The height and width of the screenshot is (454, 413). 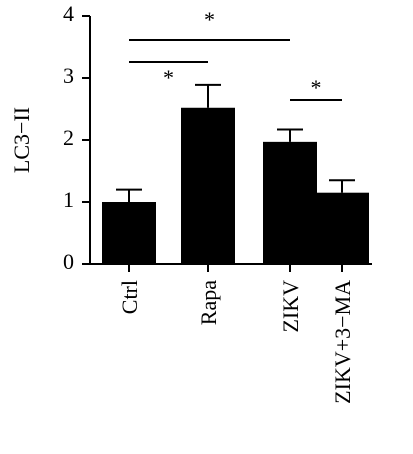 I want to click on y-tick-label: 3, so click(x=68, y=75).